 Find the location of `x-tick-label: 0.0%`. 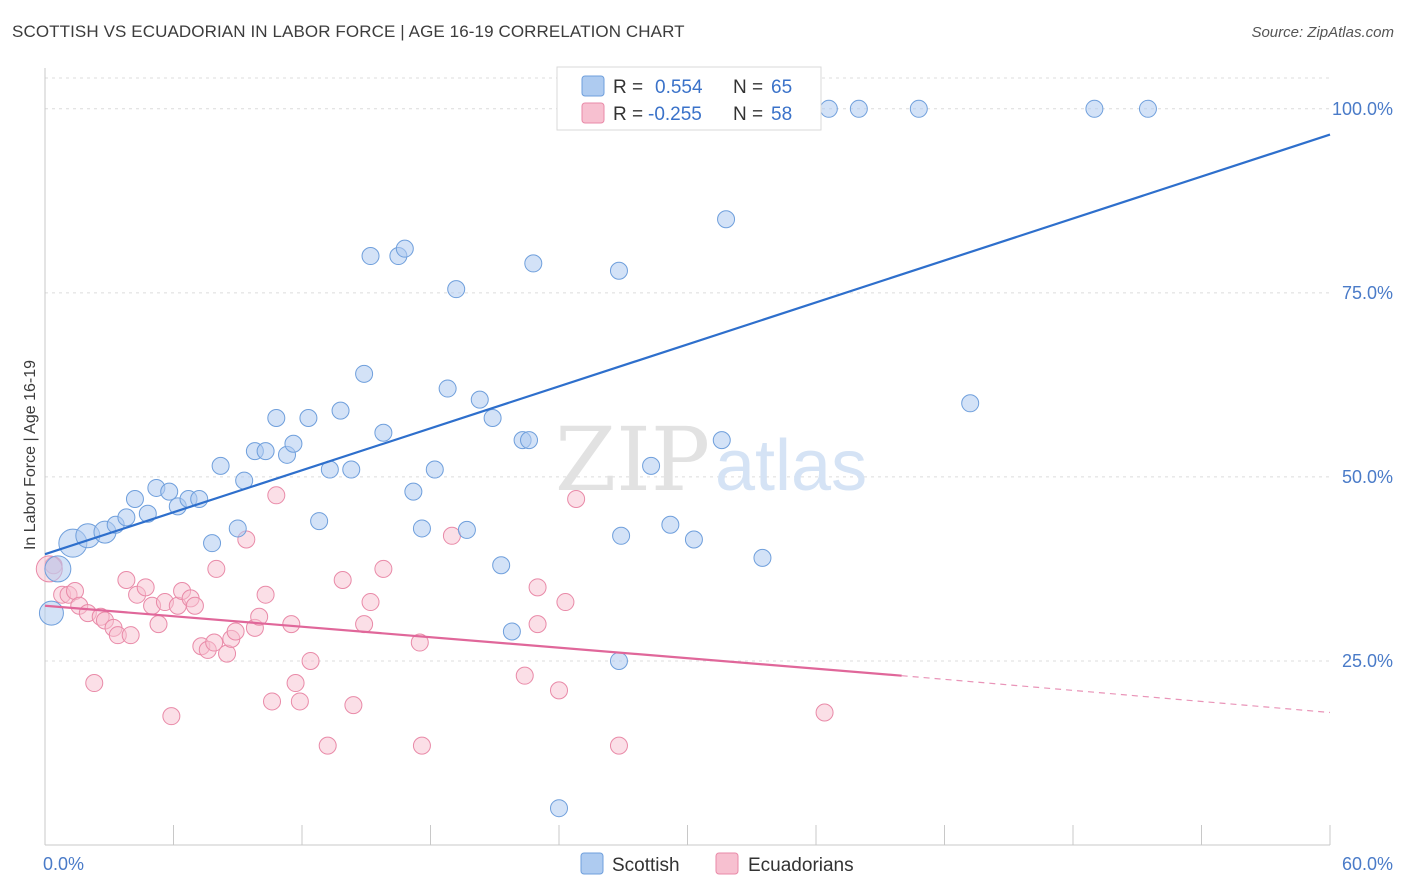

x-tick-label: 0.0% is located at coordinates (63, 864).